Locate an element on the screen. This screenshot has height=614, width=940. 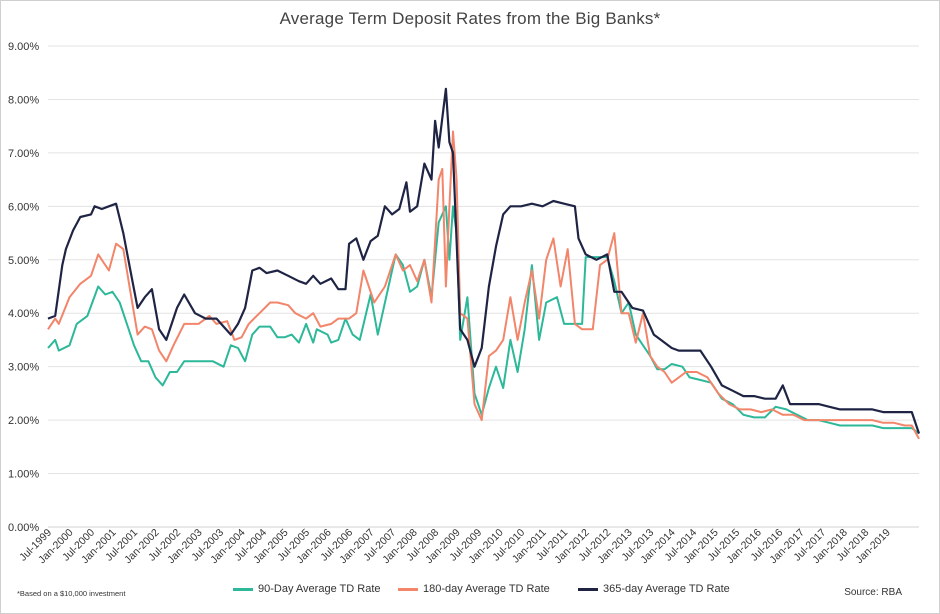
y-tick-label: 0.00% is located at coordinates (23, 528).